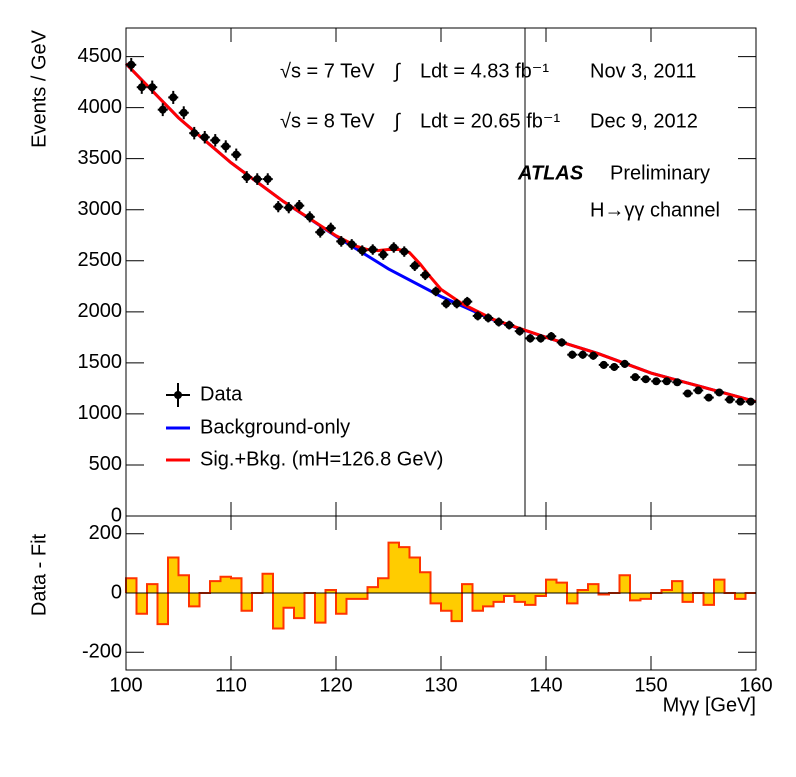 The height and width of the screenshot is (777, 796). Describe the element at coordinates (100, 260) in the screenshot. I see `y-tick-label: 2500` at that location.